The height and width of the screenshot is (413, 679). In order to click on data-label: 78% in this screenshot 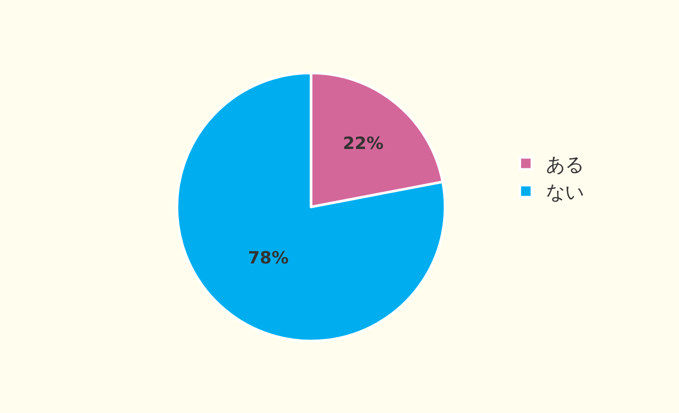, I will do `click(268, 258)`.